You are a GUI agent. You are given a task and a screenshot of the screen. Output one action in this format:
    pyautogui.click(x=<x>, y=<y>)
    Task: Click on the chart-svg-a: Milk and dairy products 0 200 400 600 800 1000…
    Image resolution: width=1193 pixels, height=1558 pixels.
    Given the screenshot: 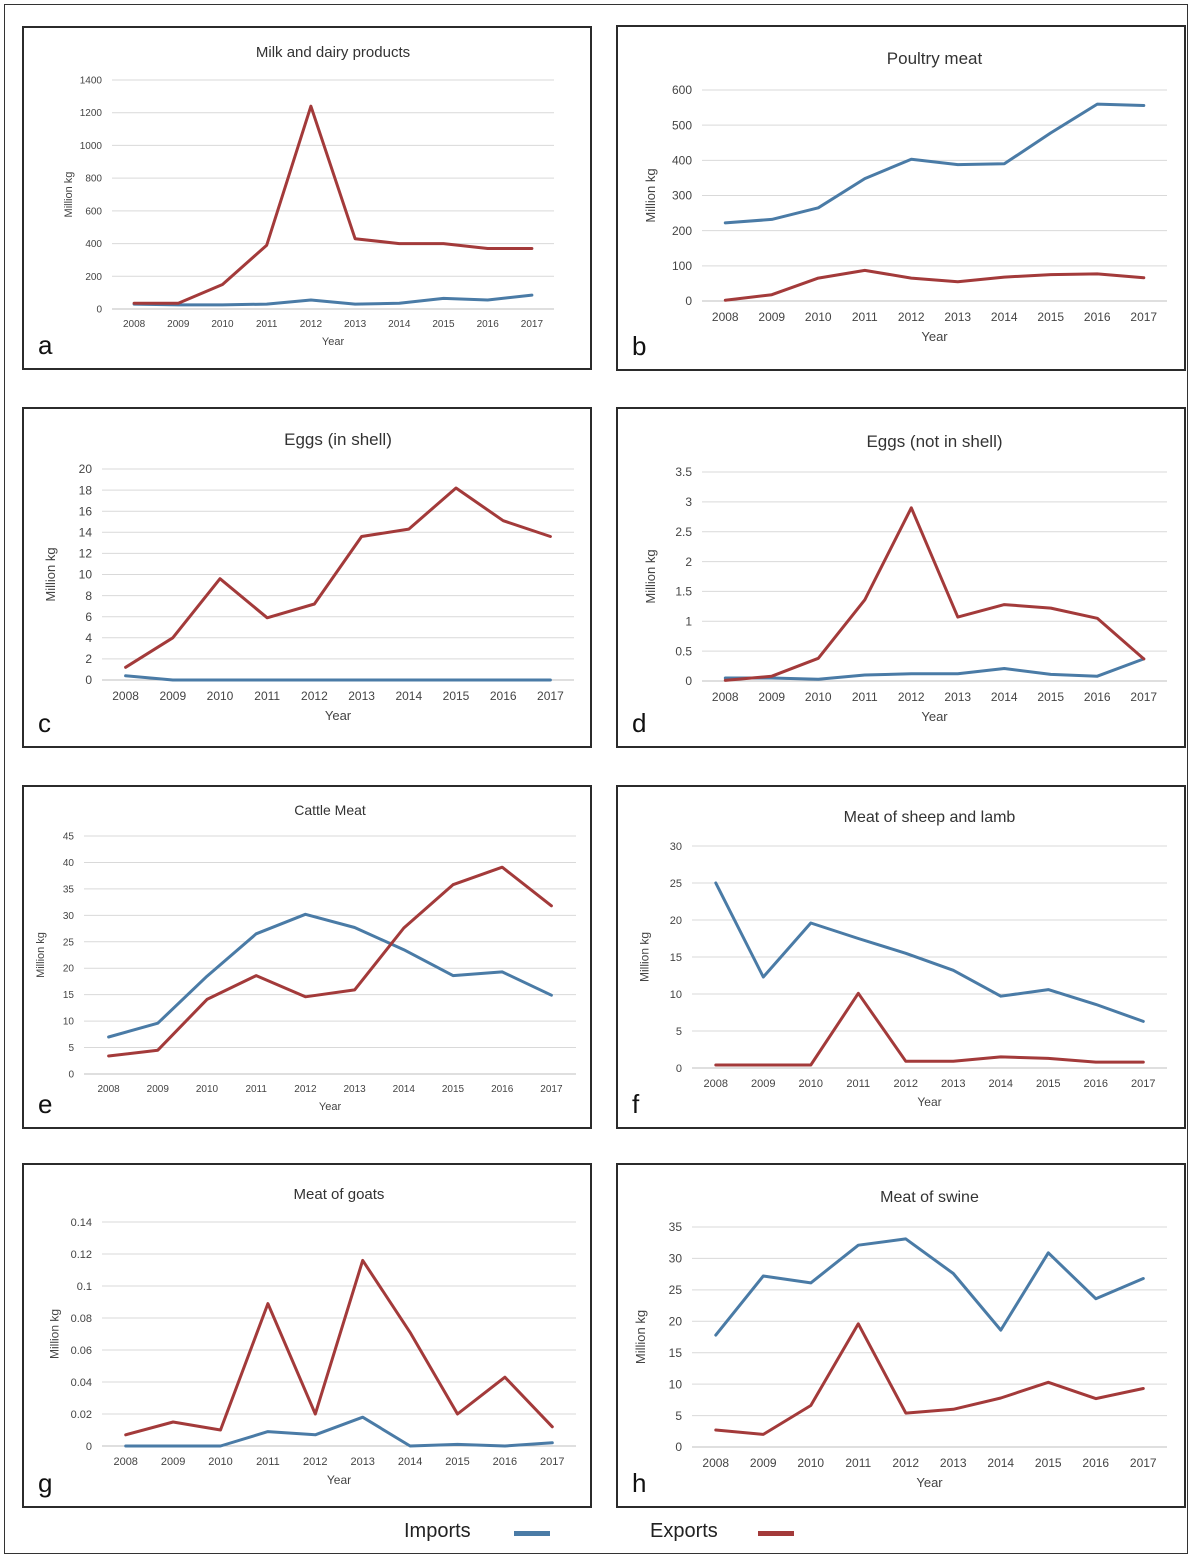 What is the action you would take?
    pyautogui.click(x=296, y=202)
    